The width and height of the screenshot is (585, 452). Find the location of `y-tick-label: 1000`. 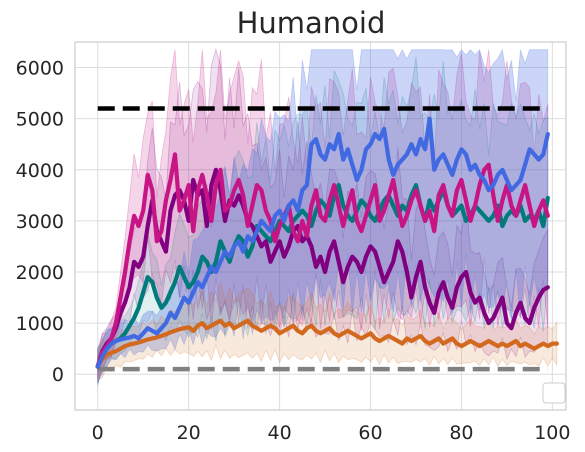

y-tick-label: 1000 is located at coordinates (40, 324).